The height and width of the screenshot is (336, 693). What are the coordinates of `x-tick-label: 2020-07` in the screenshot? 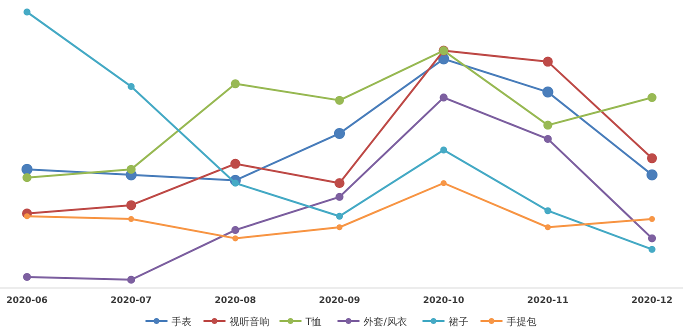 It's located at (131, 301).